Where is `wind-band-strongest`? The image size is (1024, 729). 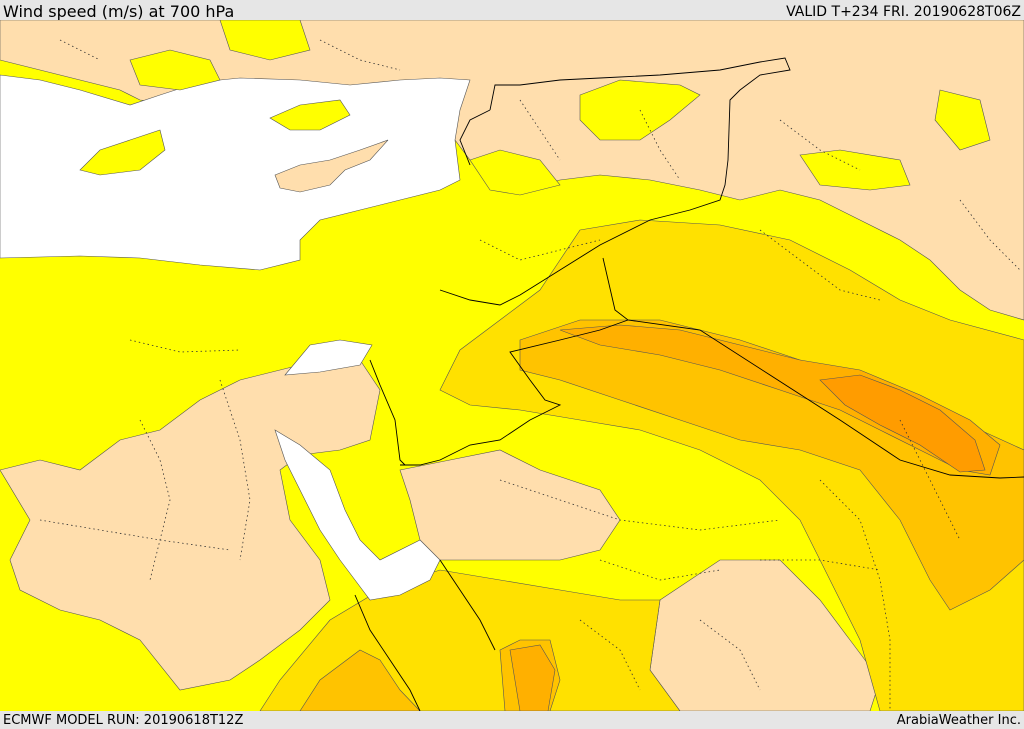 wind-band-strongest is located at coordinates (902, 423).